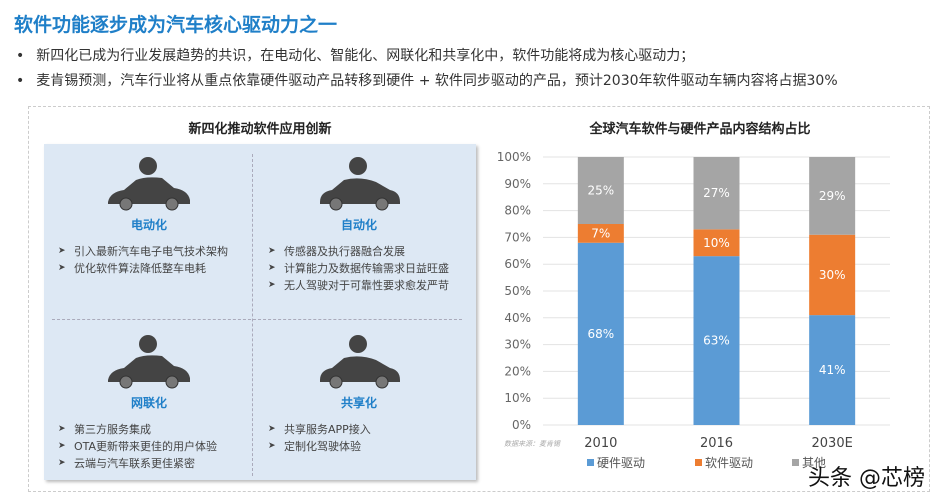 The width and height of the screenshot is (952, 500). I want to click on y-tick-label: 70%, so click(517, 237).